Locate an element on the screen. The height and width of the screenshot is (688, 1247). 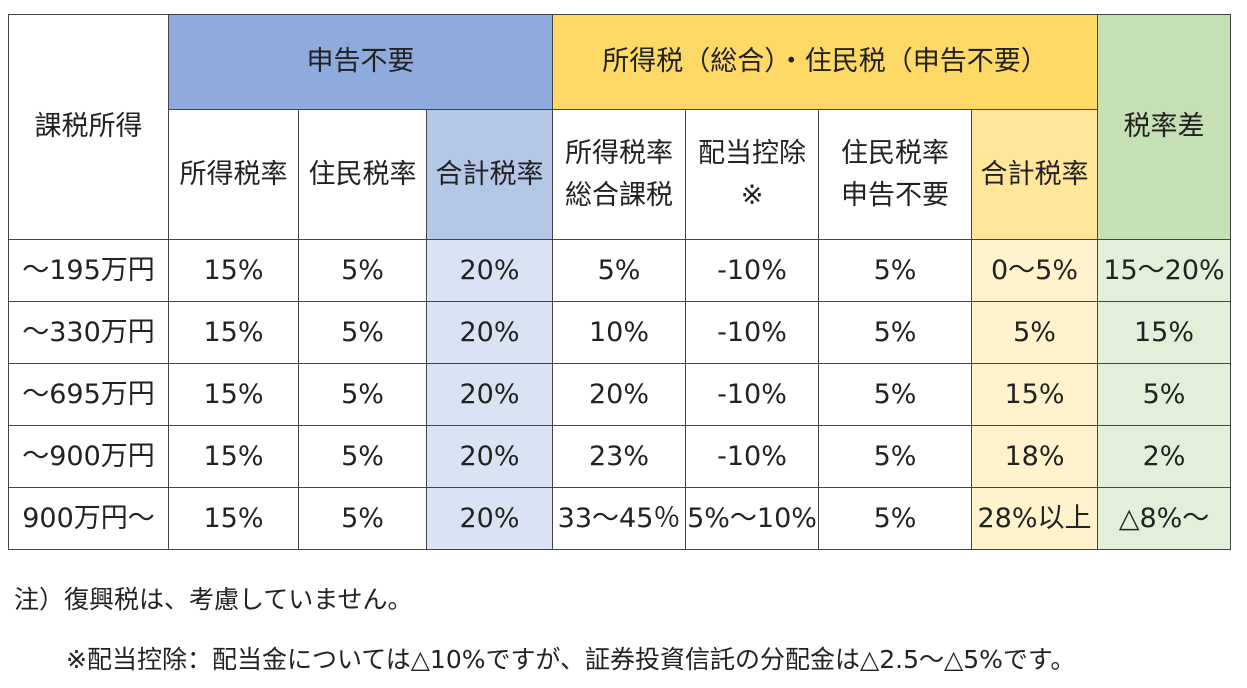
cell-rate-difference: 15% is located at coordinates (1164, 332).